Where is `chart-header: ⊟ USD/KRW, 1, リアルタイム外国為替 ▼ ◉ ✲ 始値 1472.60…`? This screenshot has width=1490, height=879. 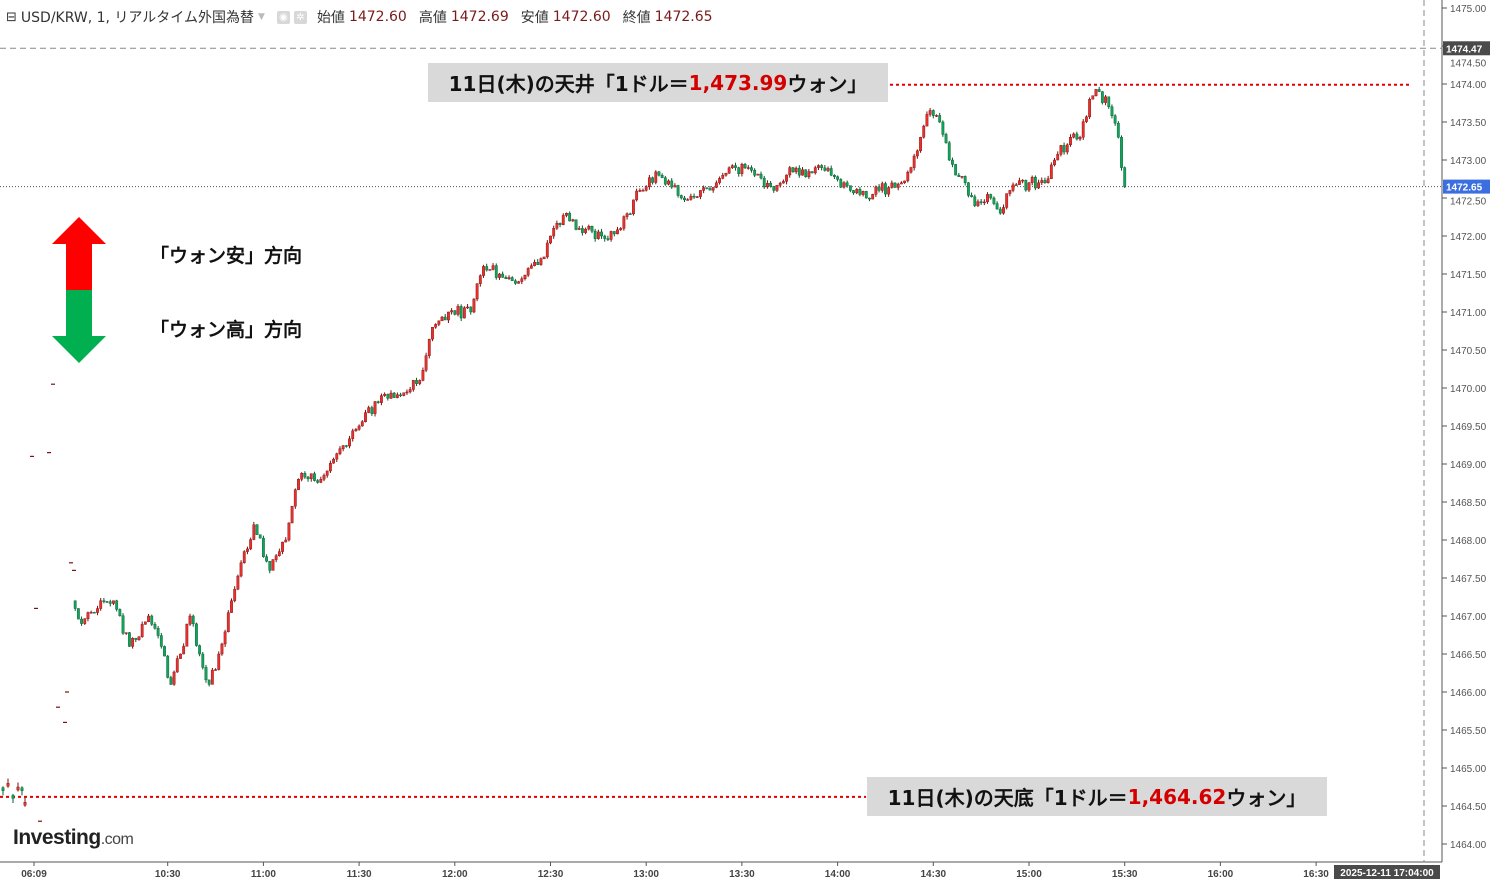
chart-header: ⊟ USD/KRW, 1, リアルタイム外国為替 ▼ ◉ ✲ 始値 1472.60… is located at coordinates (363, 17).